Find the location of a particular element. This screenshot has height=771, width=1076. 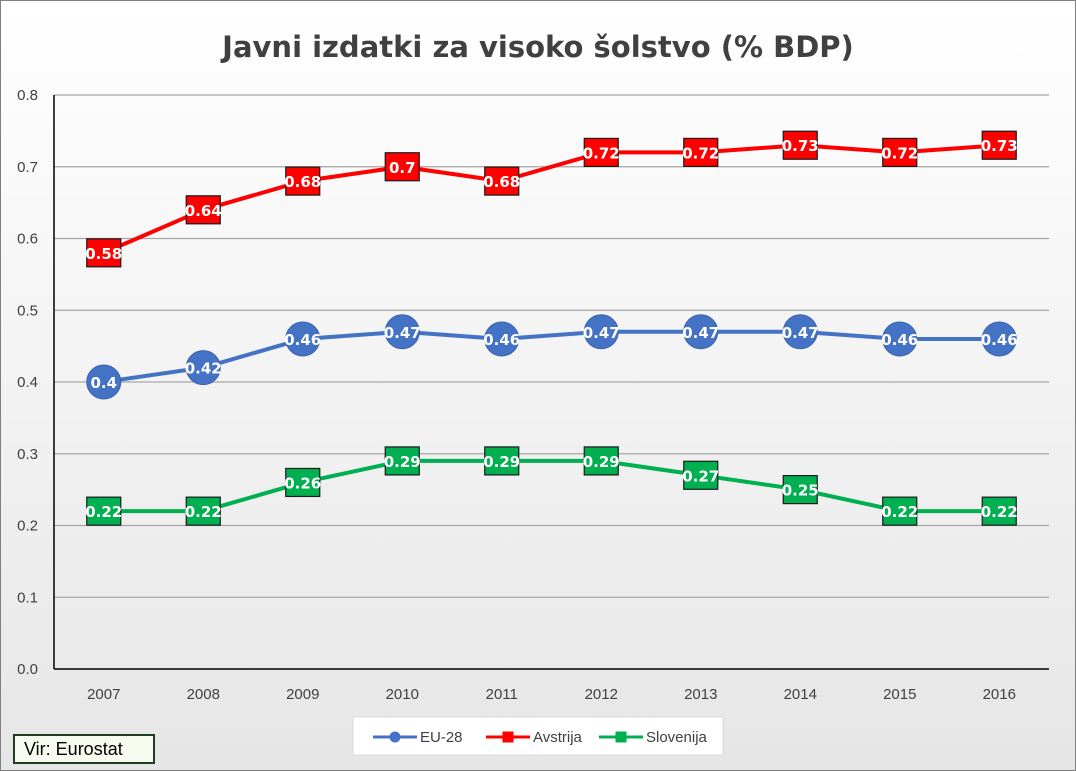

legend-item-eu-28: EU-28 is located at coordinates (418, 737).